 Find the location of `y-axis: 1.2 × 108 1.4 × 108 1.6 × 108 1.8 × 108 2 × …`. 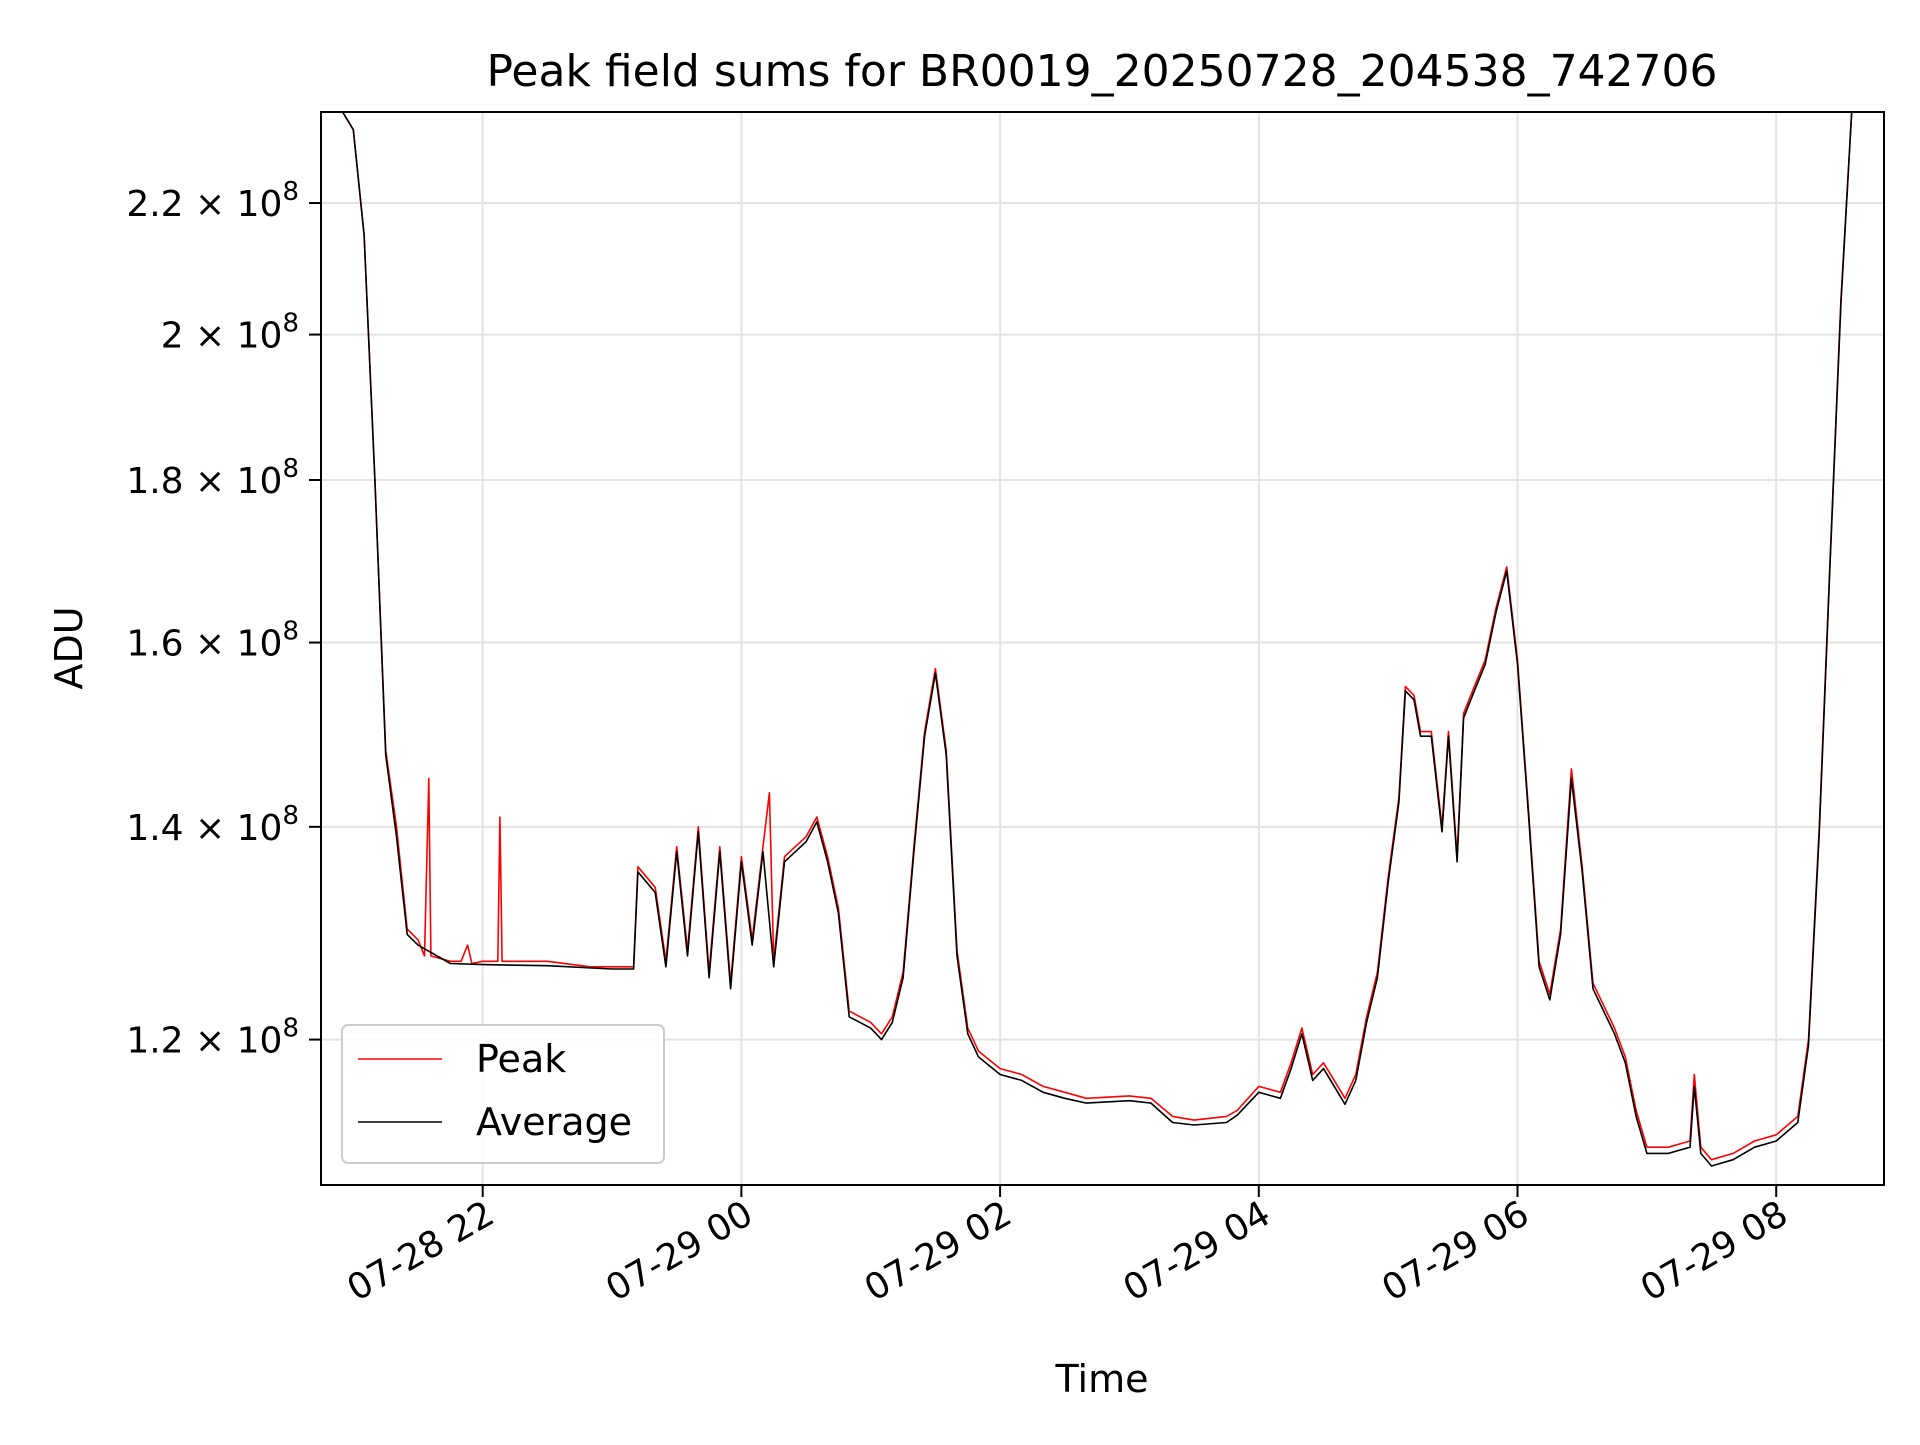

y-axis: 1.2 × 108 1.4 × 108 1.6 × 108 1.8 × 108 2 × … is located at coordinates (223, 619).